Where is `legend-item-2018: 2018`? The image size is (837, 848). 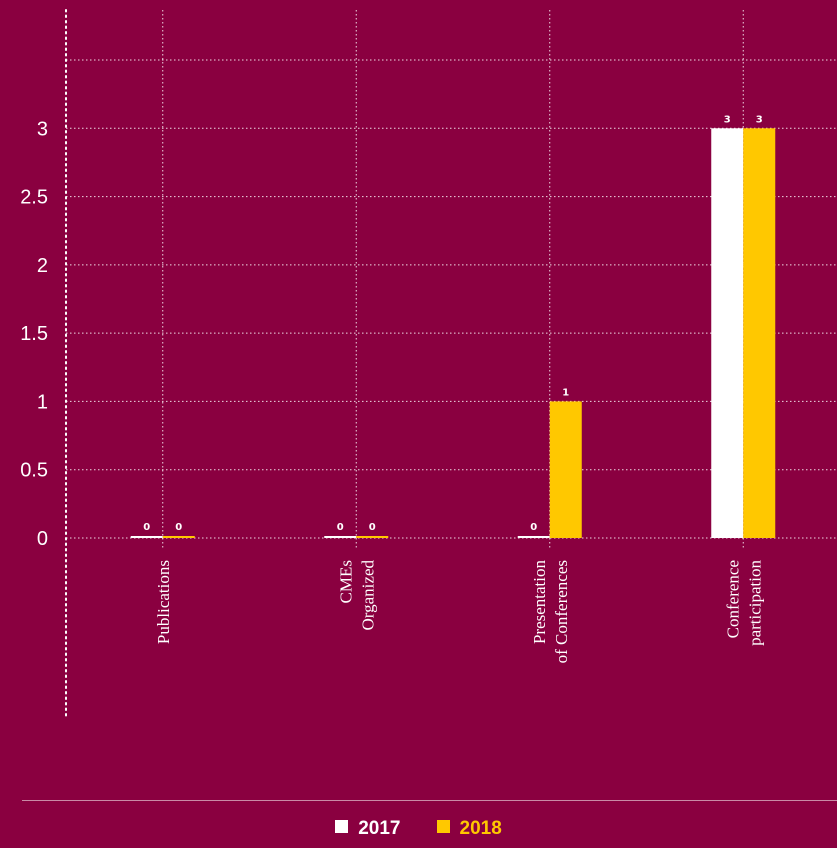
legend-item-2018: 2018 is located at coordinates (469, 829).